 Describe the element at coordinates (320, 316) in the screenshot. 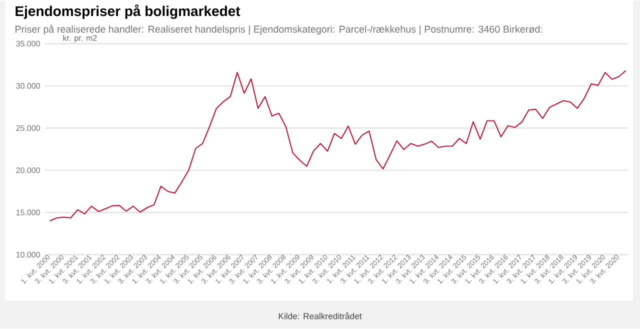

I see `text: Kilde: Realkreditrådet` at that location.